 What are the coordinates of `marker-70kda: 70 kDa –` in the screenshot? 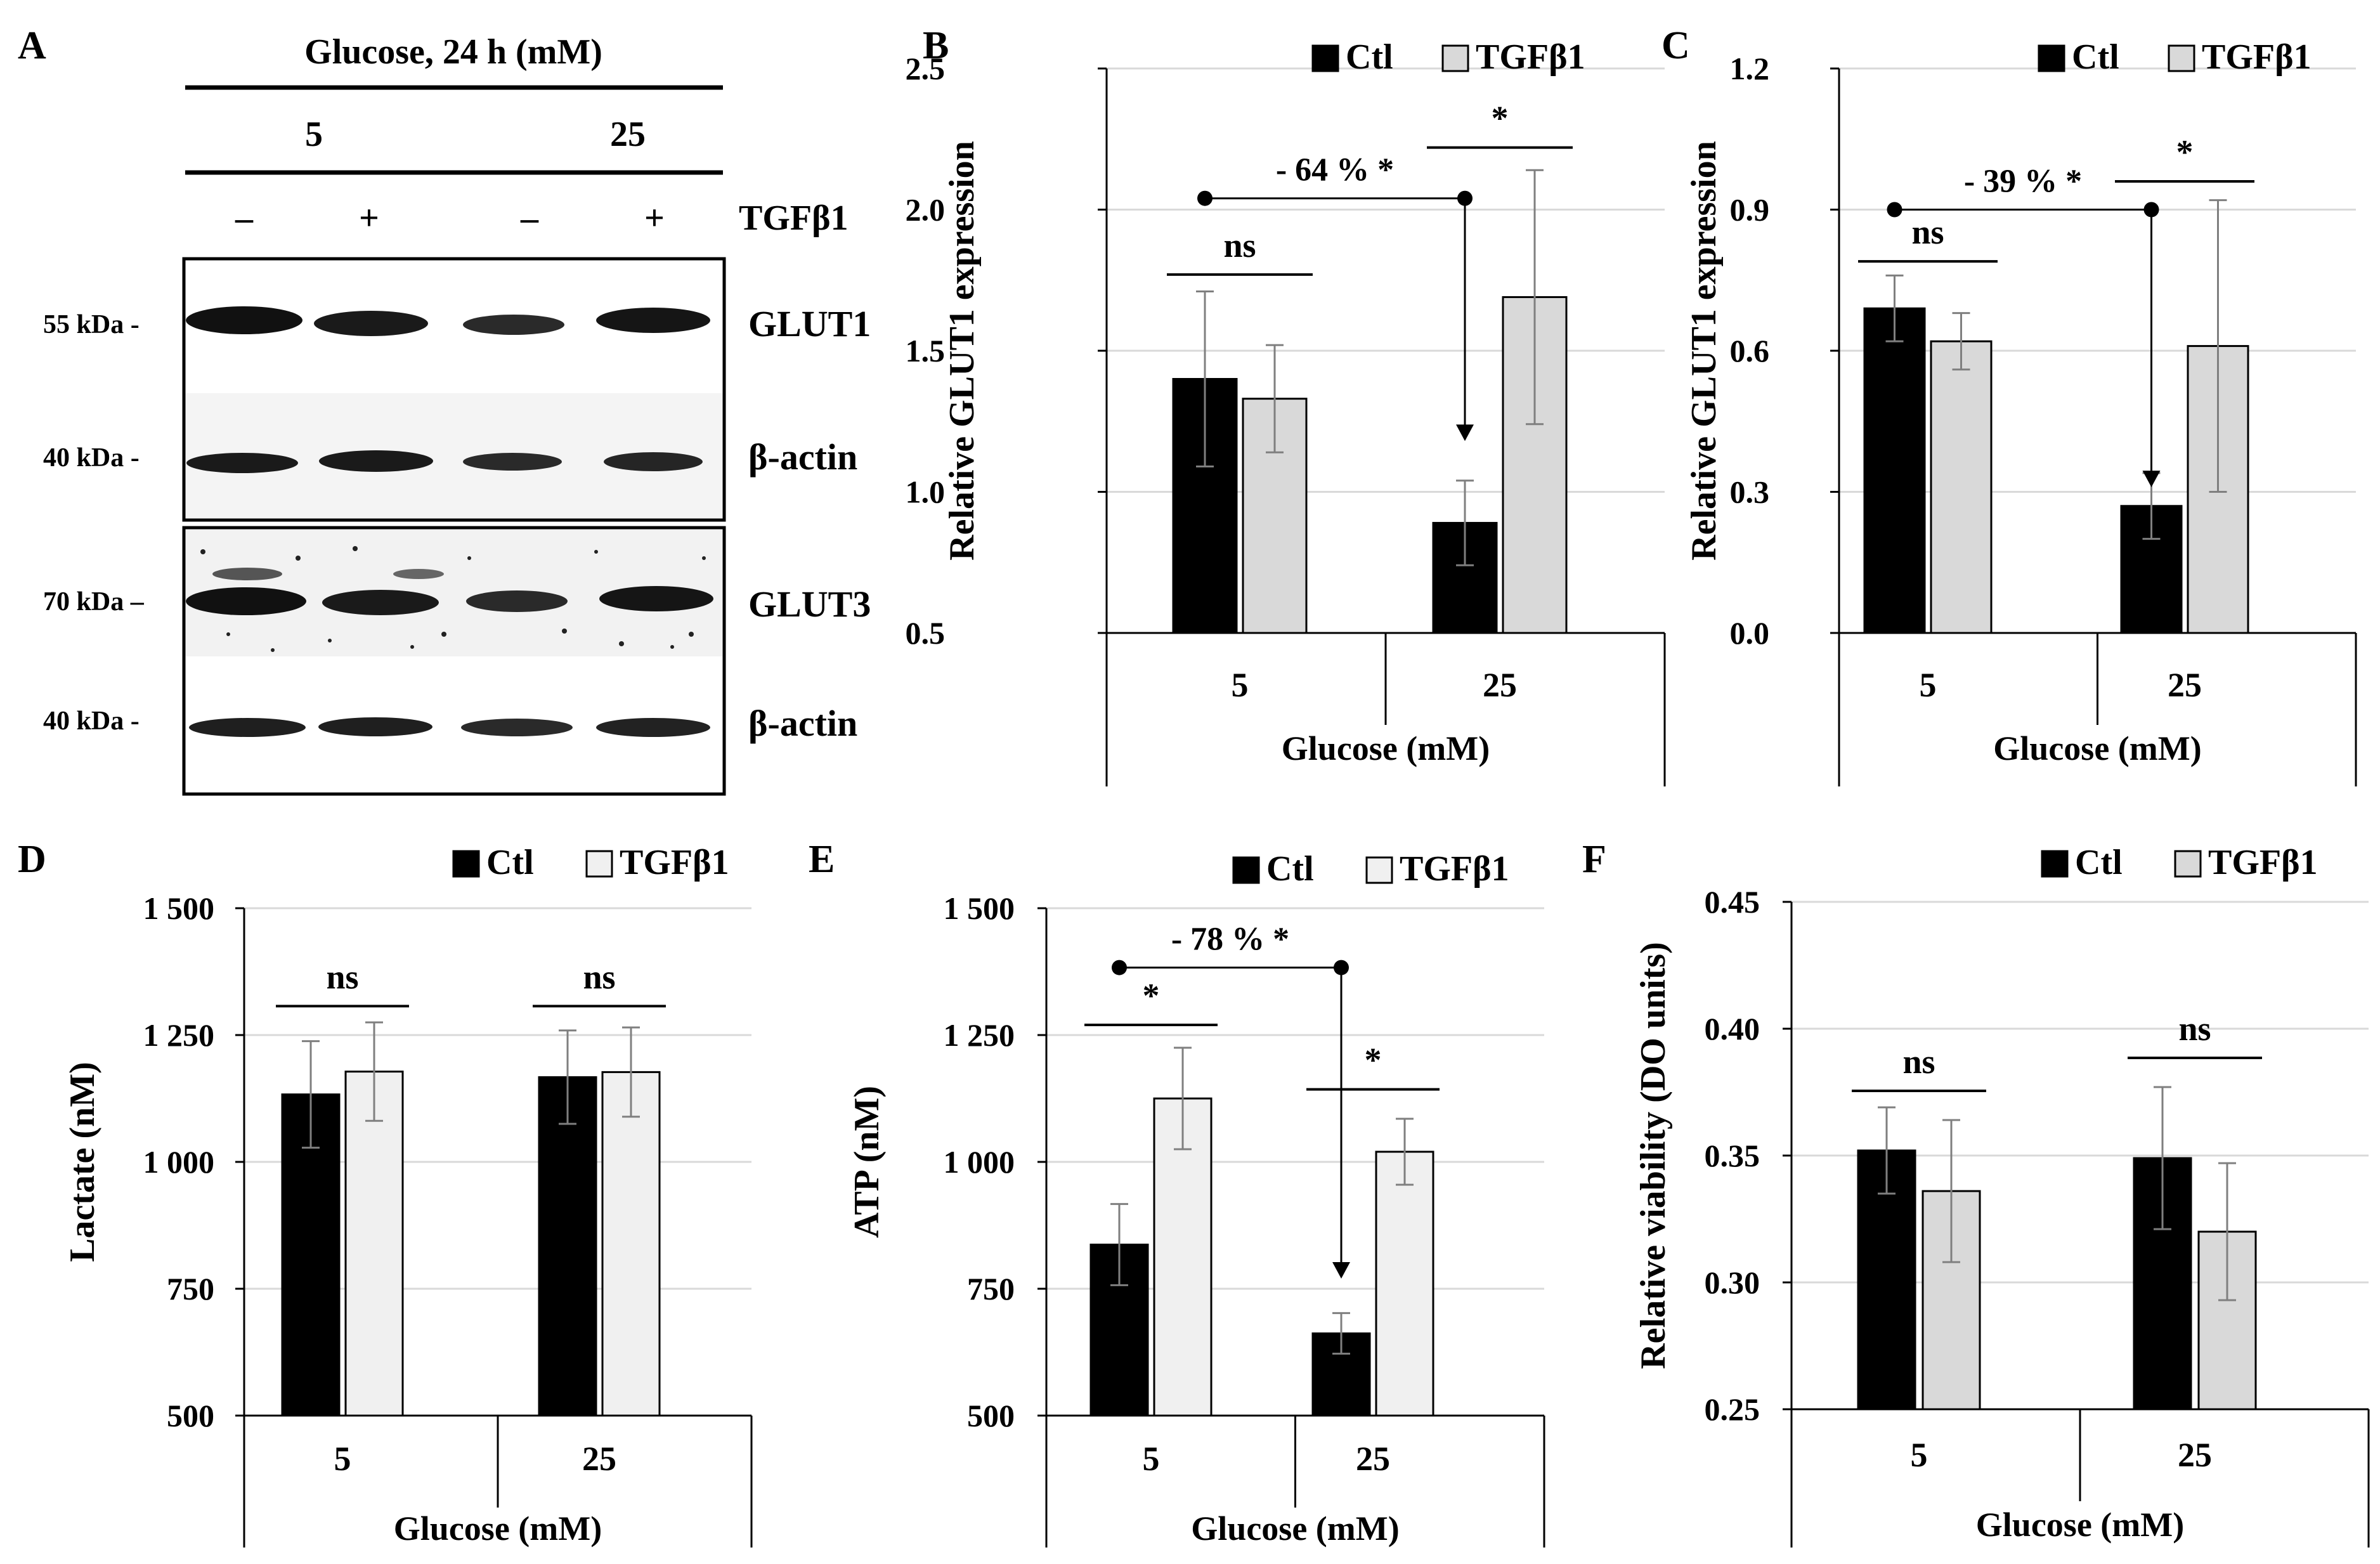 It's located at (94, 601).